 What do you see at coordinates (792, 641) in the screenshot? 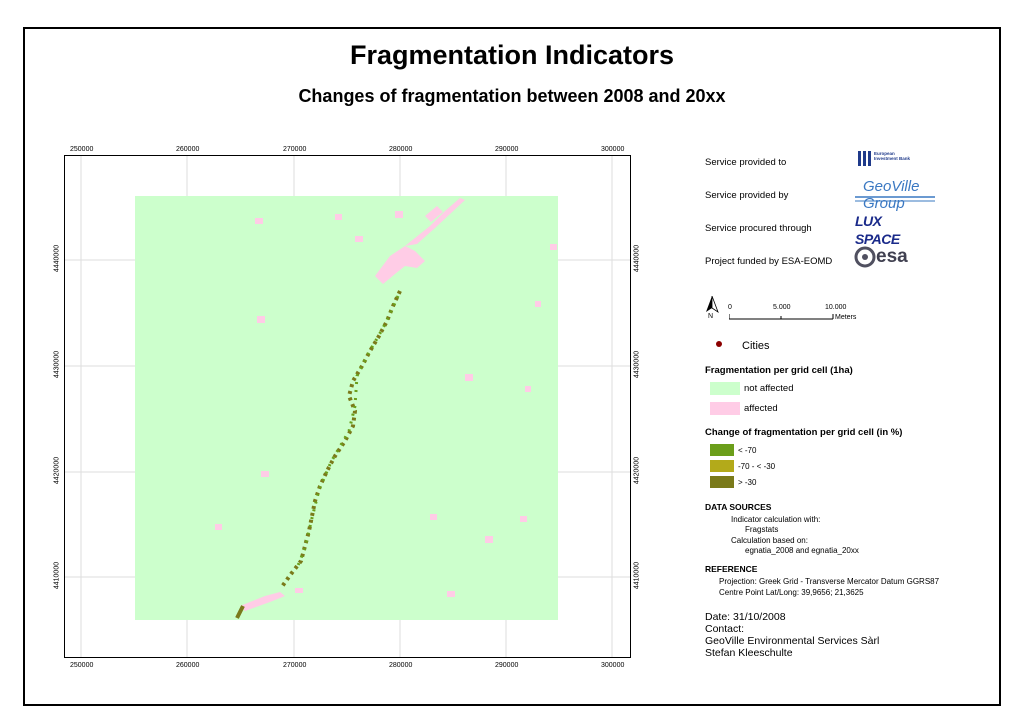
I see `footer-org: GeoVille Environmental Services Sàrl` at bounding box center [792, 641].